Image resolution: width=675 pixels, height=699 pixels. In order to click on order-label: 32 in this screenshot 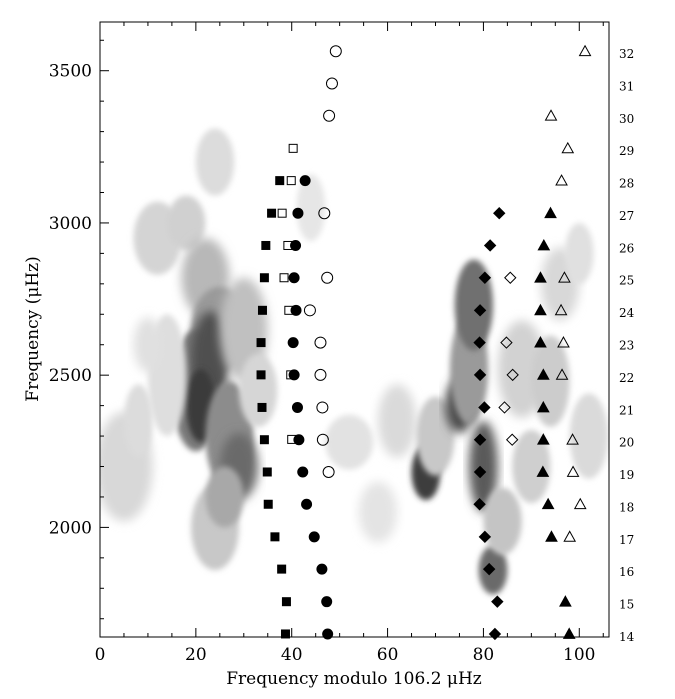, I will do `click(626, 54)`.